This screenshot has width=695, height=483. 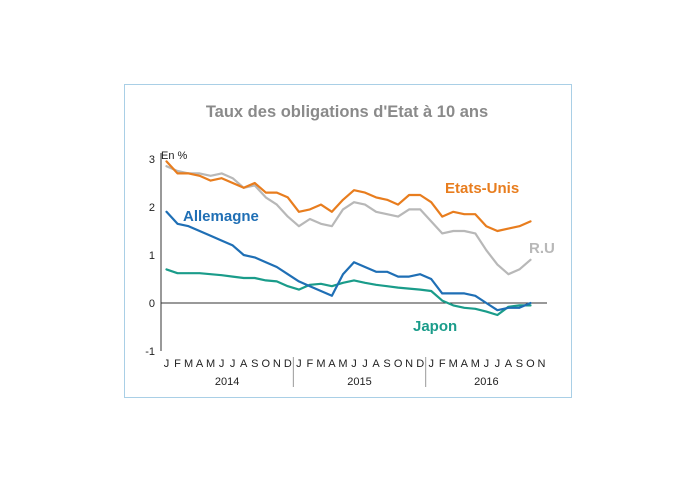 I want to click on chart-title: Taux des obligations d'Etat à 10 ans, so click(x=347, y=112).